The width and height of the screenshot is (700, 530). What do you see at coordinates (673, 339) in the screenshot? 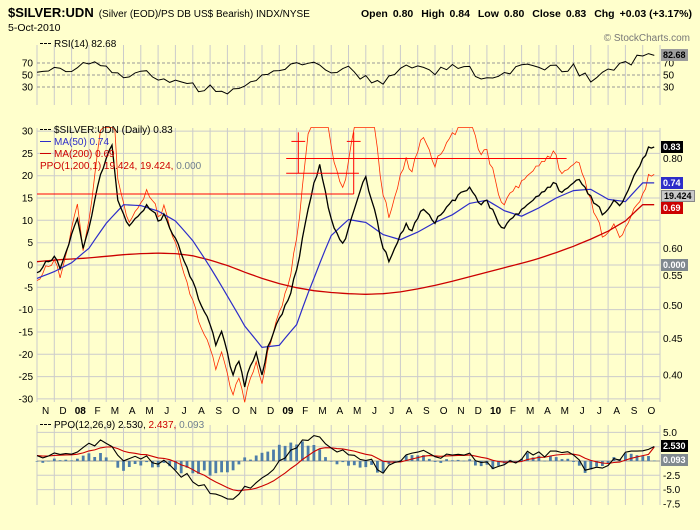
I see `svg-text: 0.45` at bounding box center [673, 339].